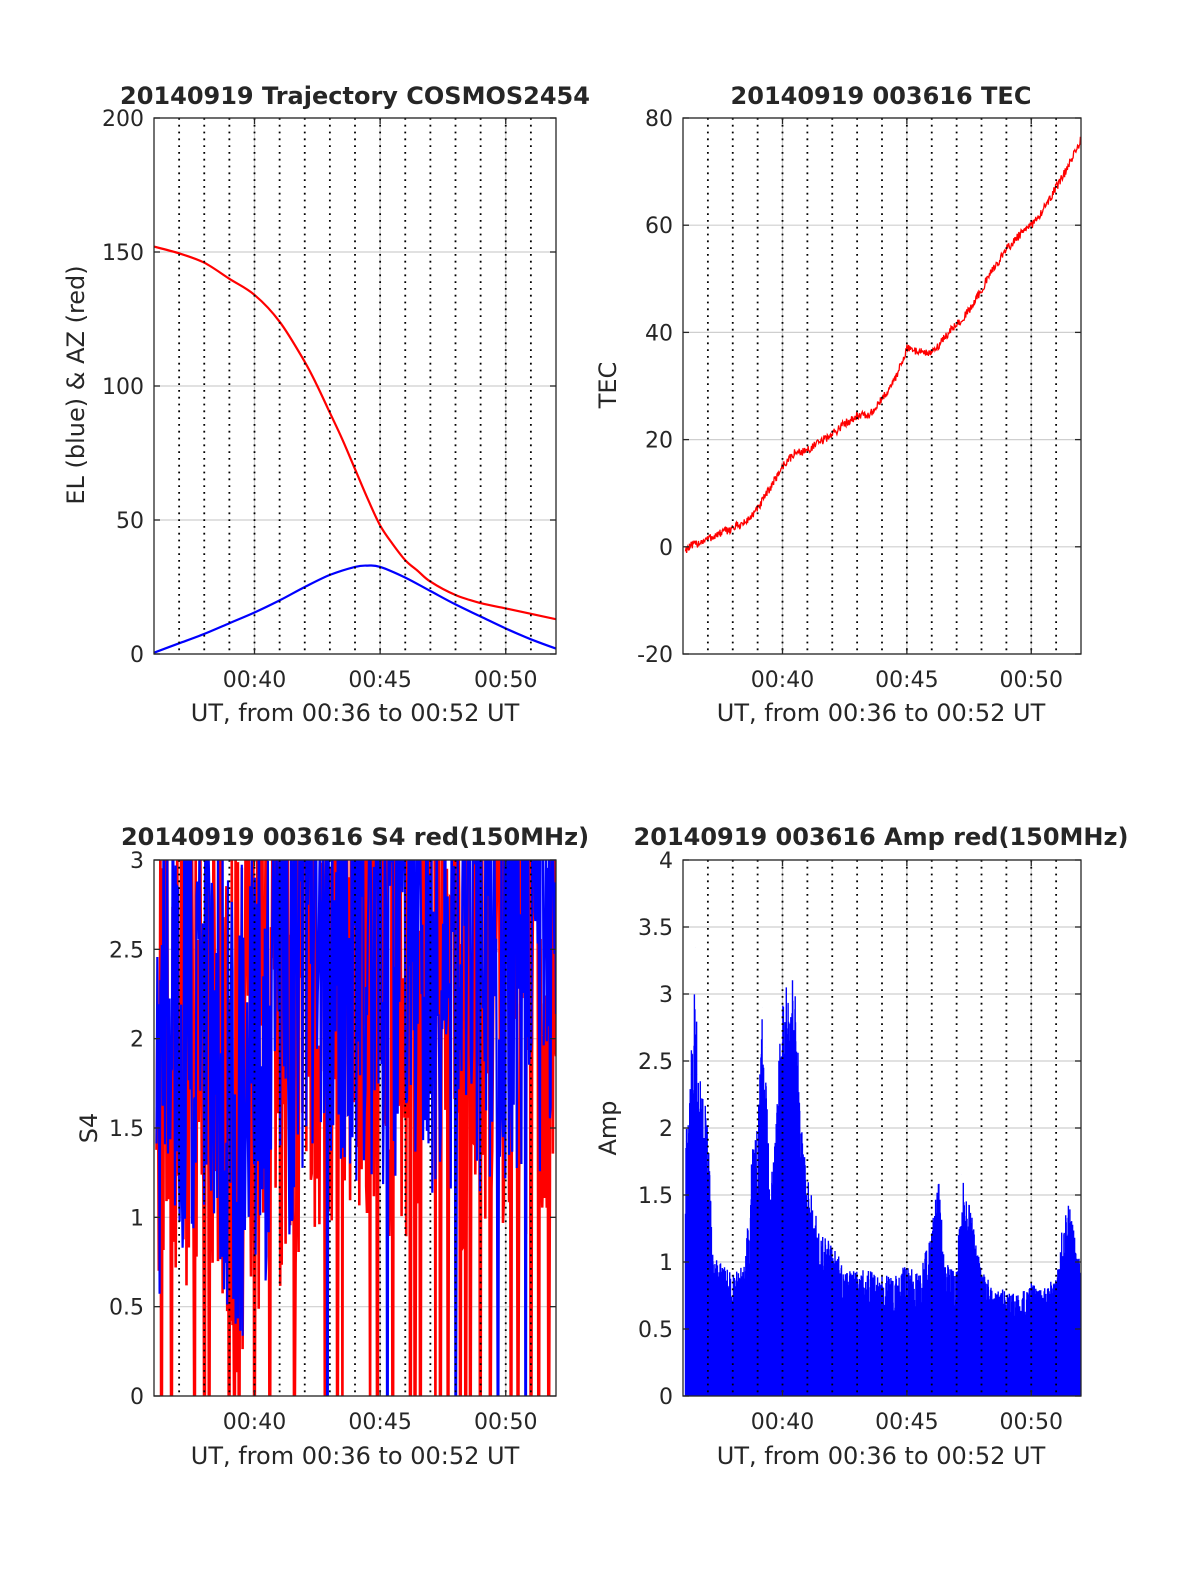 This screenshot has width=1200, height=1575. I want to click on y-tick-label: 200, so click(123, 119).